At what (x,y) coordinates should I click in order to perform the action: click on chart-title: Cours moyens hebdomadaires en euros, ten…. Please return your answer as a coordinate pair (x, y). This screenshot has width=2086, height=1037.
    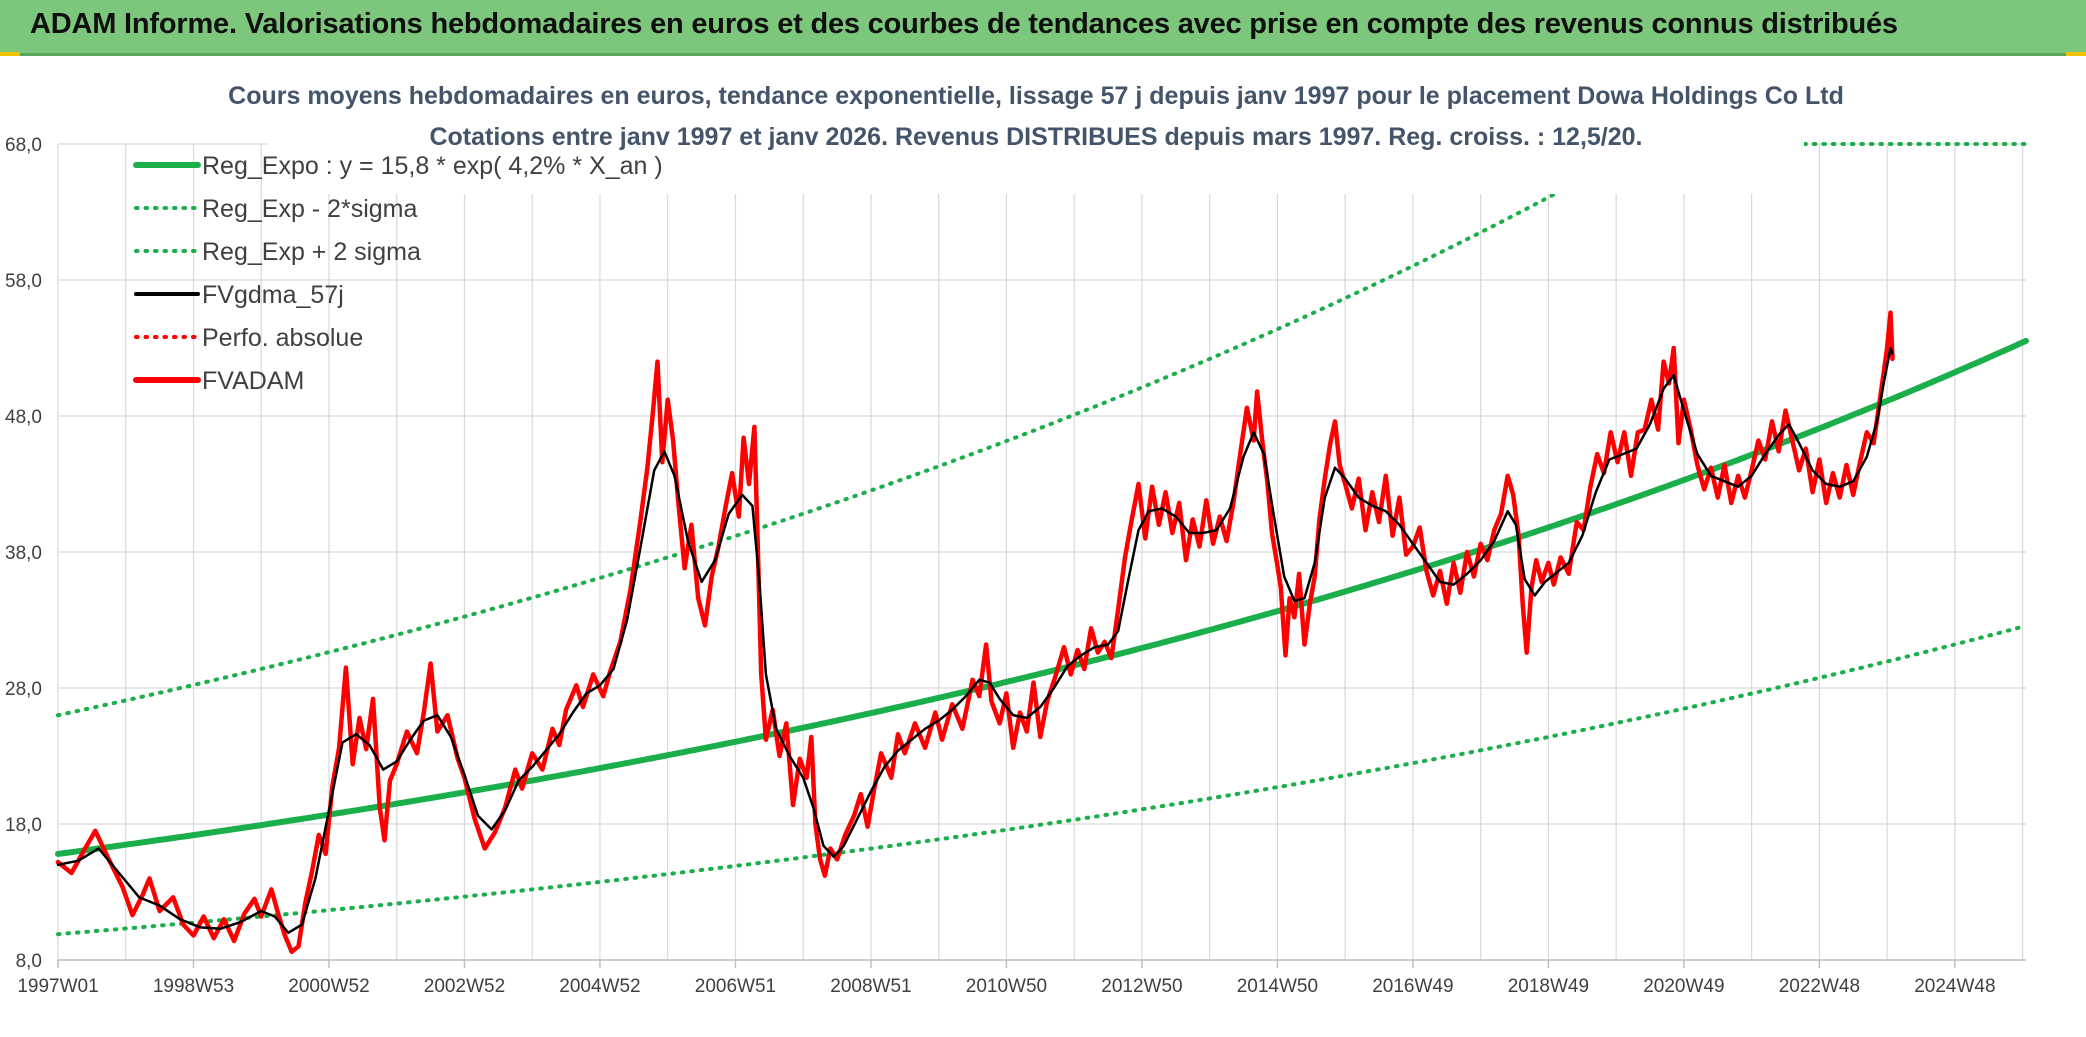
    Looking at the image, I should click on (1036, 96).